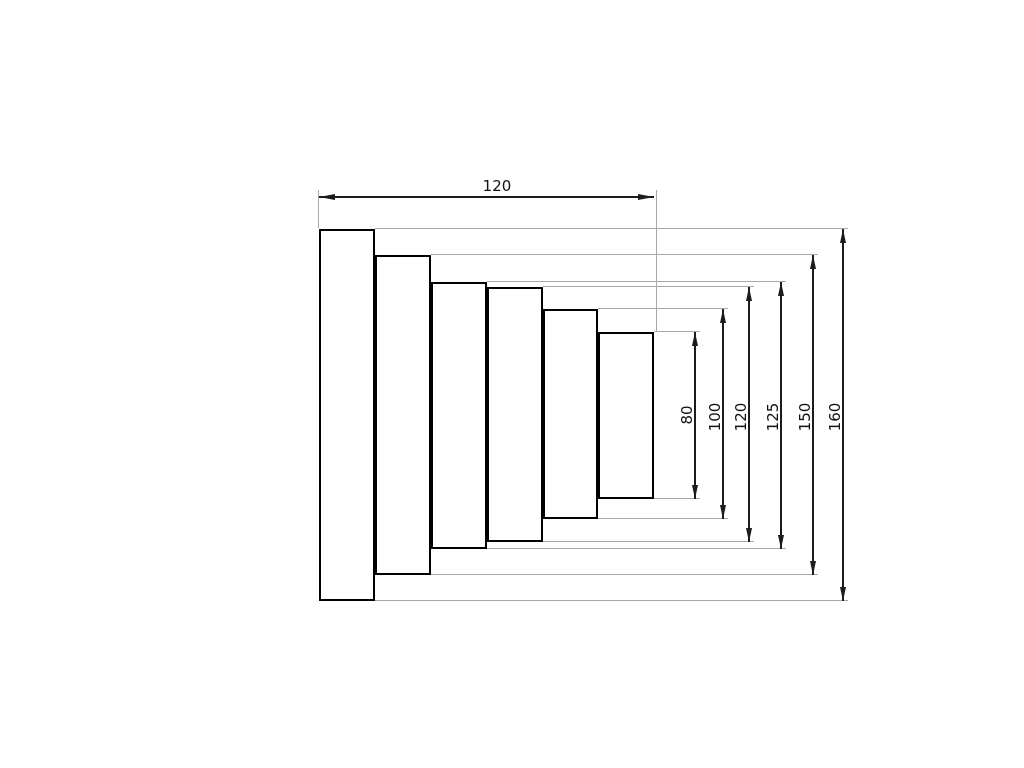  Describe the element at coordinates (773, 417) in the screenshot. I see `diameter-dimension-label-125: 125` at that location.